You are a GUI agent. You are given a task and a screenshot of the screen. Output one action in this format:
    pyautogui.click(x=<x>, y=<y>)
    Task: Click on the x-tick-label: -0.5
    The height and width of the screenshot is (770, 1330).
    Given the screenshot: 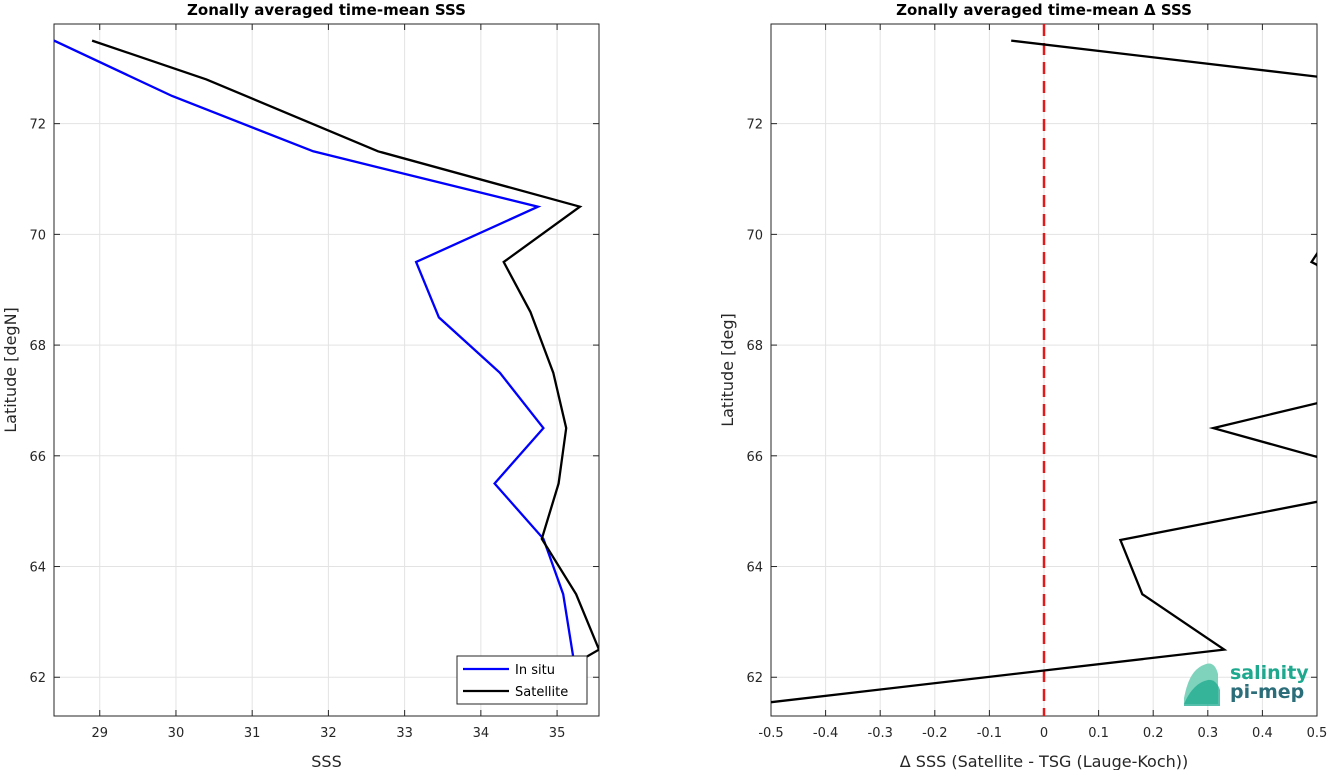 What is the action you would take?
    pyautogui.click(x=770, y=733)
    